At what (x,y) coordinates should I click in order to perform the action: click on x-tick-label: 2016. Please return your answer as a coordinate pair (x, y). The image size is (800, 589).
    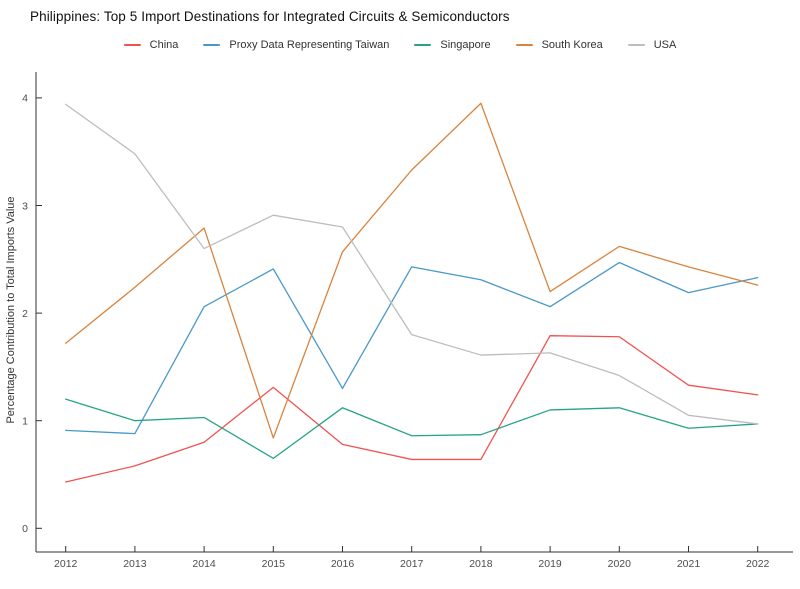
    Looking at the image, I should click on (343, 564).